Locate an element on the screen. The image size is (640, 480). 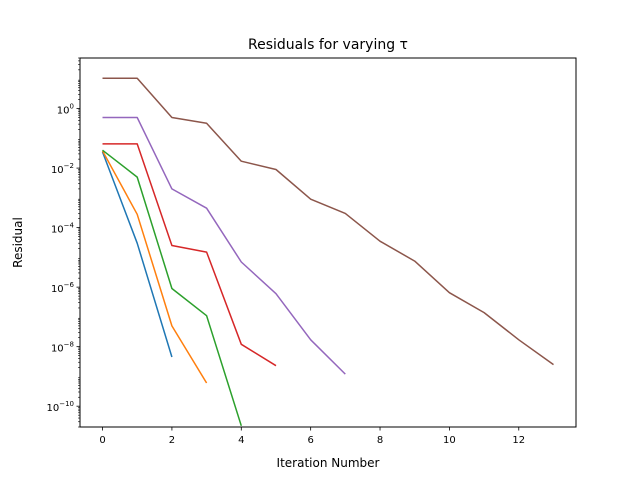
y-tick-label: 10⁻⁶ is located at coordinates (63, 288).